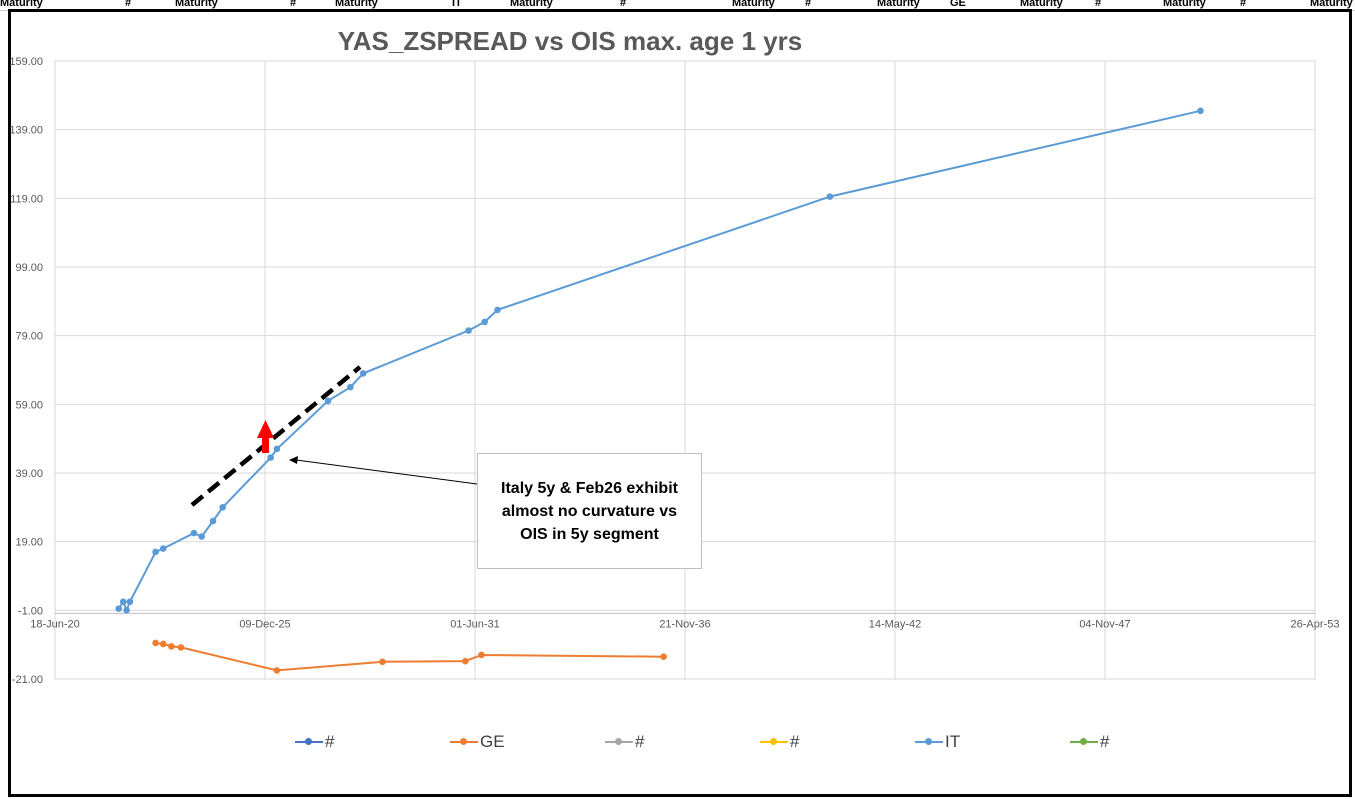 The width and height of the screenshot is (1355, 799). I want to click on y-tick-label: 79.00, so click(29, 337).